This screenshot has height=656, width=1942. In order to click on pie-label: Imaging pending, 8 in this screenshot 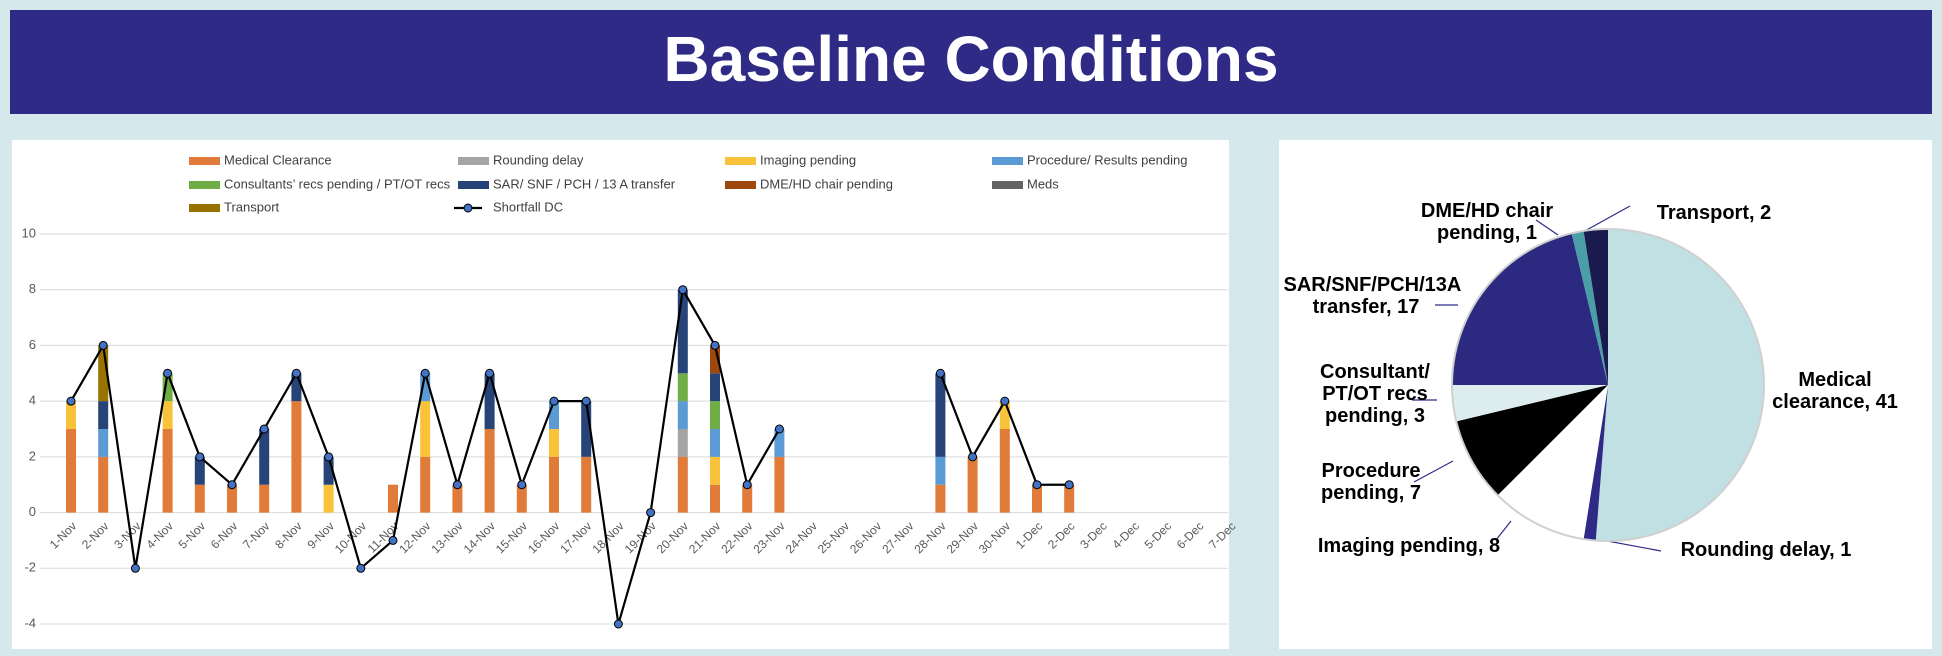, I will do `click(1409, 546)`.